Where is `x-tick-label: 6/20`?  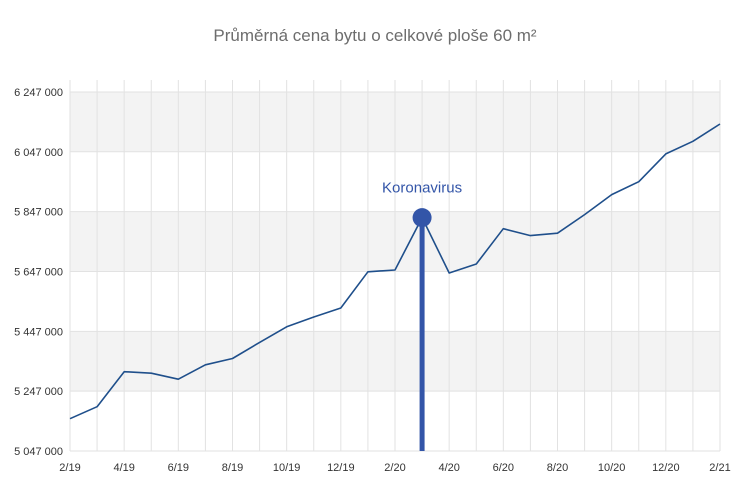 x-tick-label: 6/20 is located at coordinates (503, 468).